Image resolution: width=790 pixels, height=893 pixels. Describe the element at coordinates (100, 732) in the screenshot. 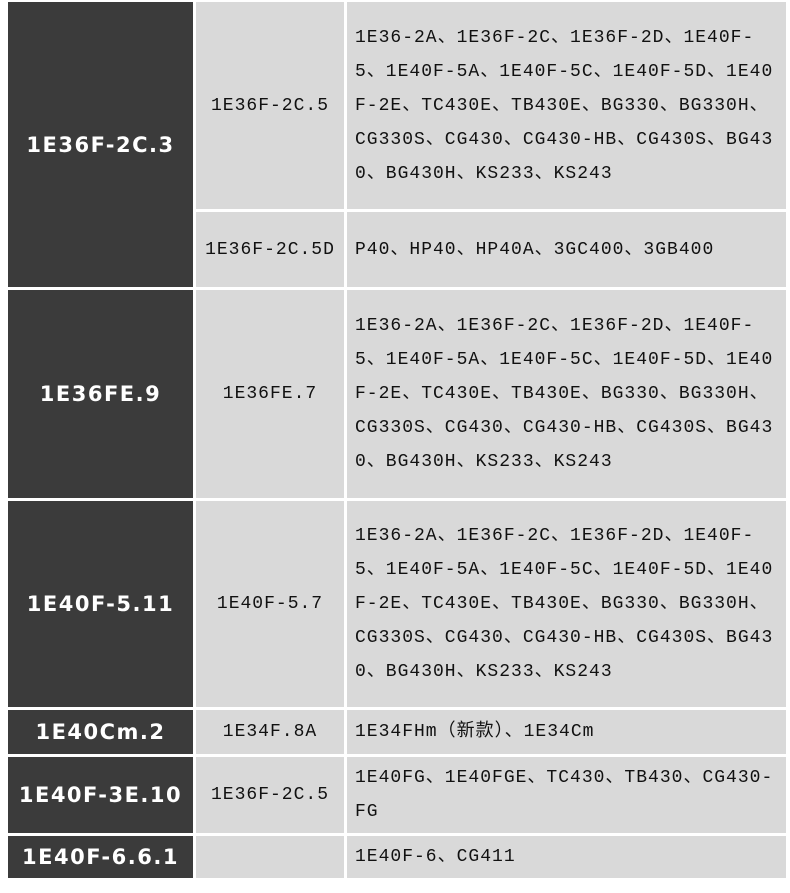

I see `model-cell: 1E40Cm.2` at that location.